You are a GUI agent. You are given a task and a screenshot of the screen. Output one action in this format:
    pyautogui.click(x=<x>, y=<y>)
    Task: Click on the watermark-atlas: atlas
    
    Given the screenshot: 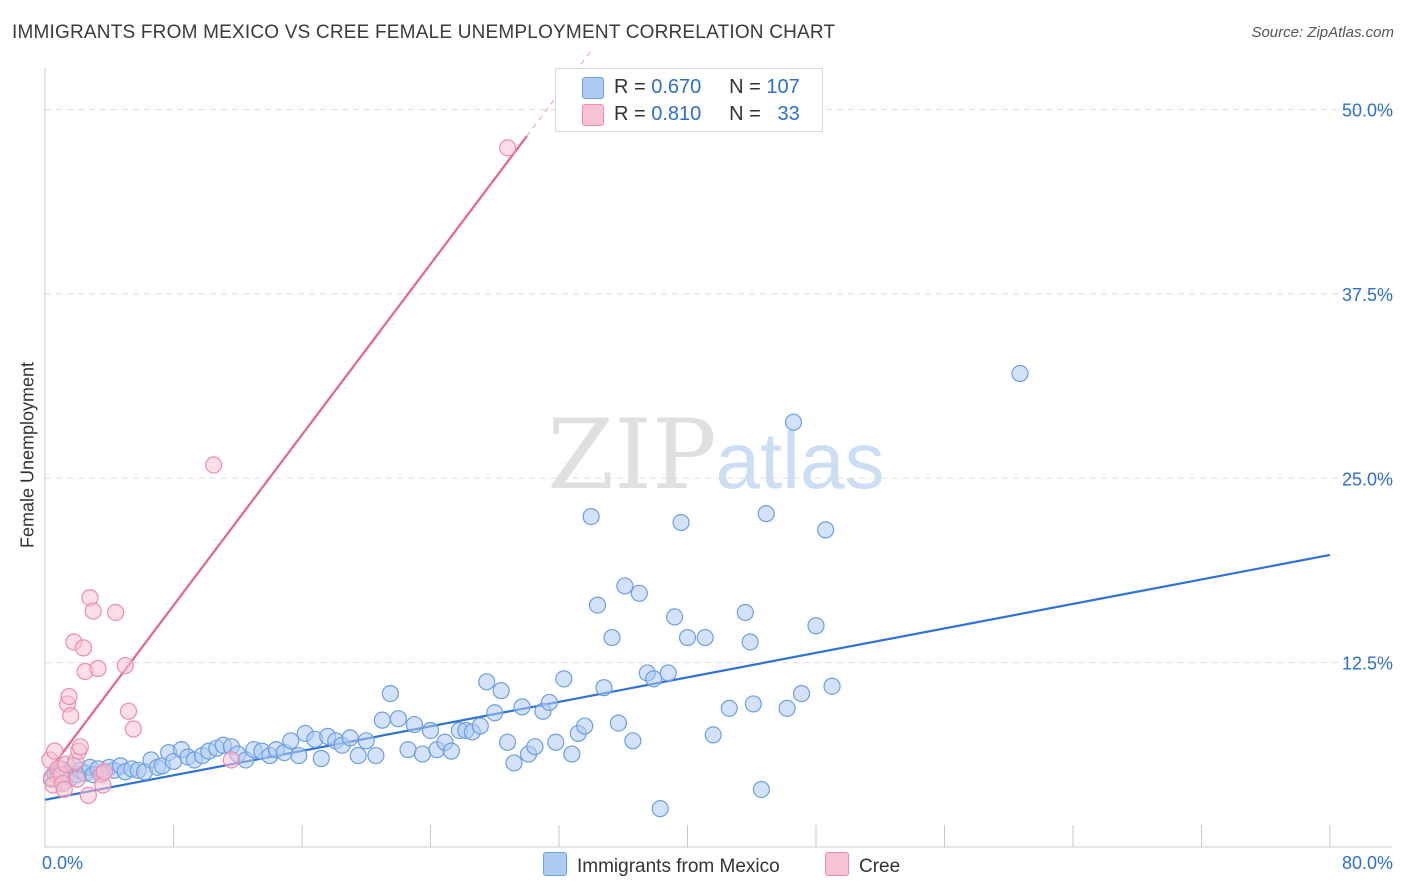 What is the action you would take?
    pyautogui.click(x=800, y=460)
    